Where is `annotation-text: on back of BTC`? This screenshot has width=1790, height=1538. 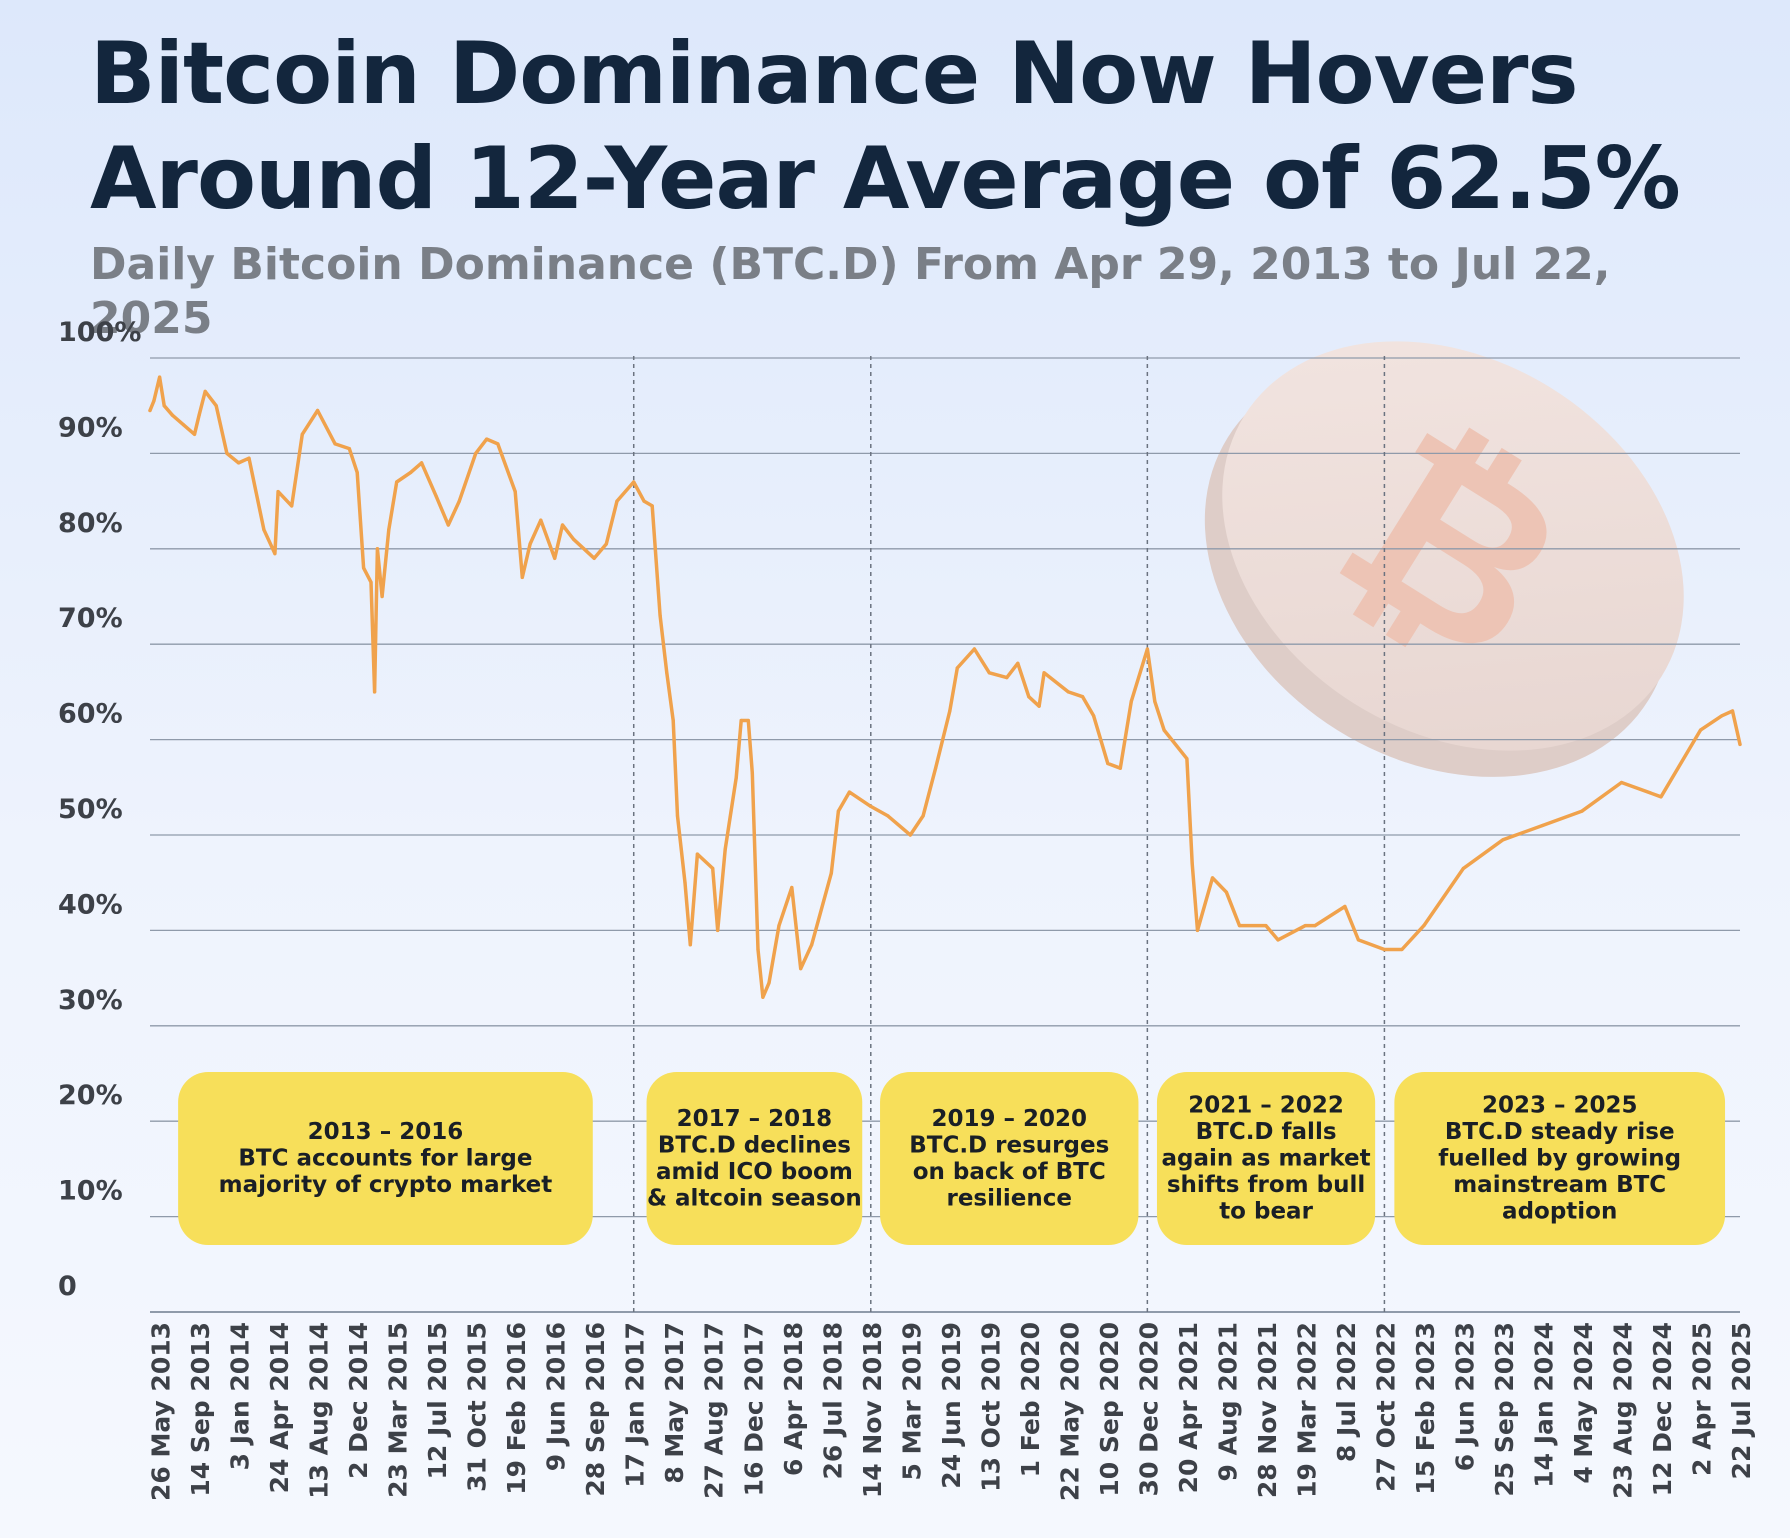
annotation-text: on back of BTC is located at coordinates (1009, 1172).